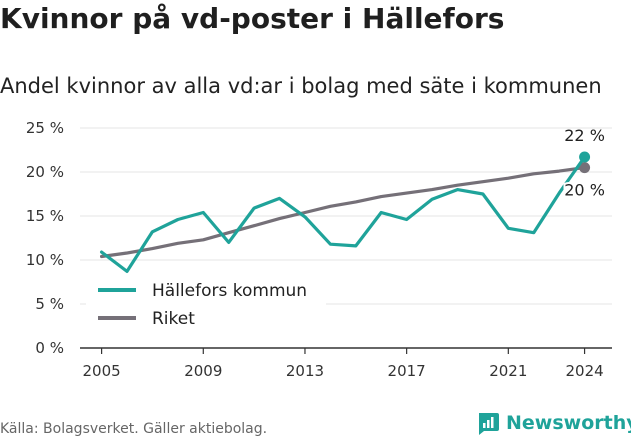 The image size is (631, 439). What do you see at coordinates (203, 371) in the screenshot?
I see `x-tick-label: 2009` at bounding box center [203, 371].